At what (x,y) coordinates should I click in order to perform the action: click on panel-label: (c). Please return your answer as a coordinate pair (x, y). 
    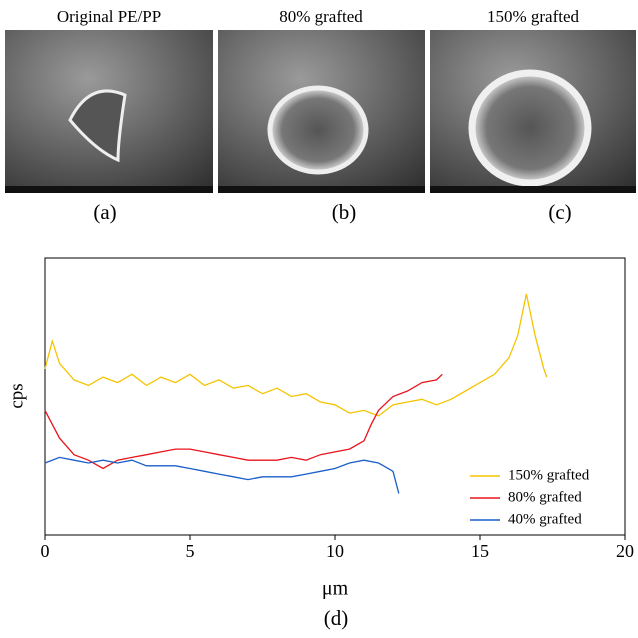
    Looking at the image, I should click on (559, 212).